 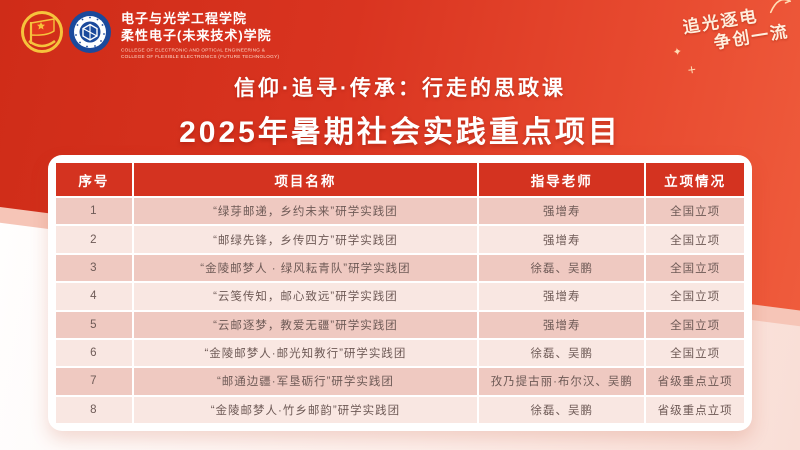 I want to click on sparkle-icon: ✦, so click(x=677, y=52).